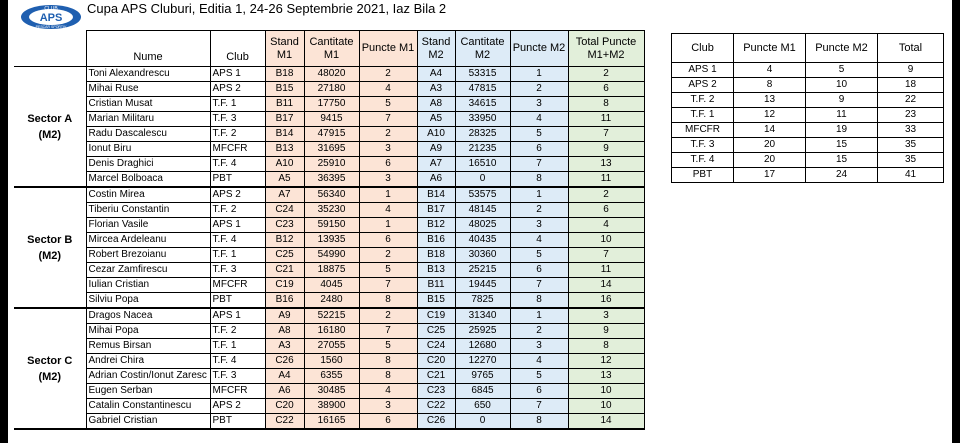 Image resolution: width=960 pixels, height=443 pixels. Describe the element at coordinates (388, 48) in the screenshot. I see `header-puncte-m1: Puncte M1` at that location.